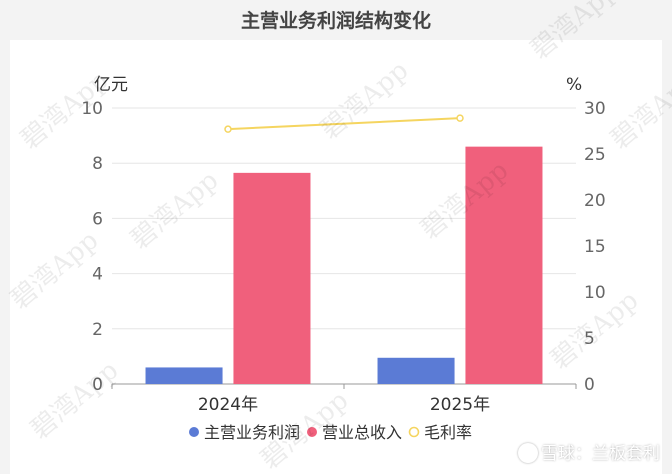 The image size is (672, 474). Describe the element at coordinates (595, 109) in the screenshot. I see `right-tick-label: 30` at that location.